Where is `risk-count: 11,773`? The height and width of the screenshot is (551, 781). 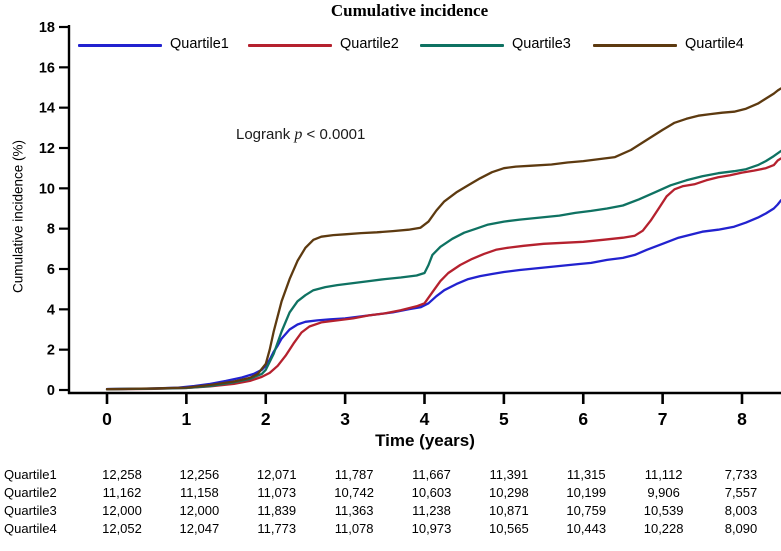 risk-count: 11,773 is located at coordinates (277, 528).